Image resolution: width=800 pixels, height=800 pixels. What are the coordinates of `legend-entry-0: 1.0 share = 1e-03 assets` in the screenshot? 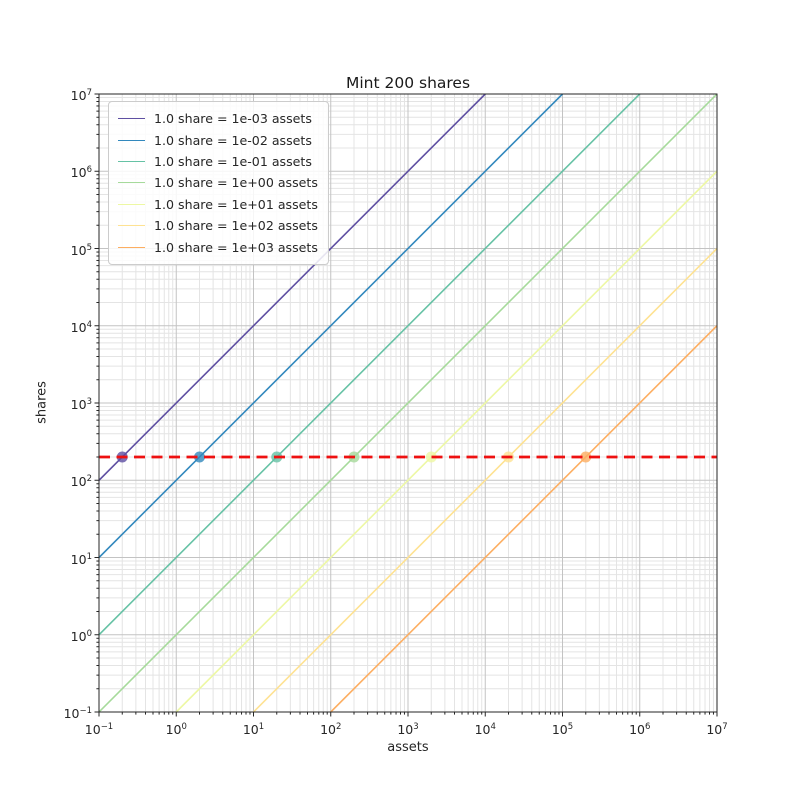 It's located at (218, 118).